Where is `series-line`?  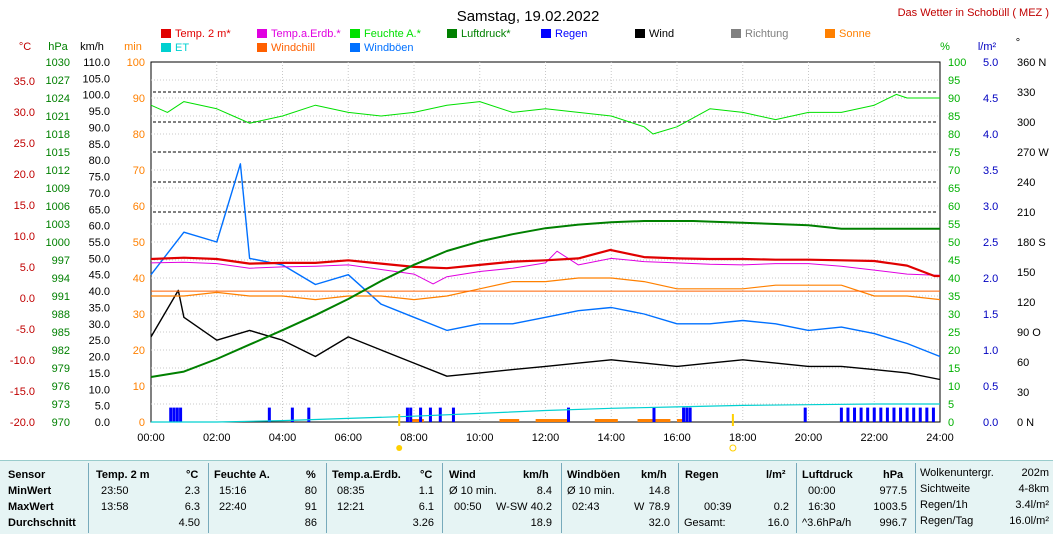 series-line is located at coordinates (545, 114).